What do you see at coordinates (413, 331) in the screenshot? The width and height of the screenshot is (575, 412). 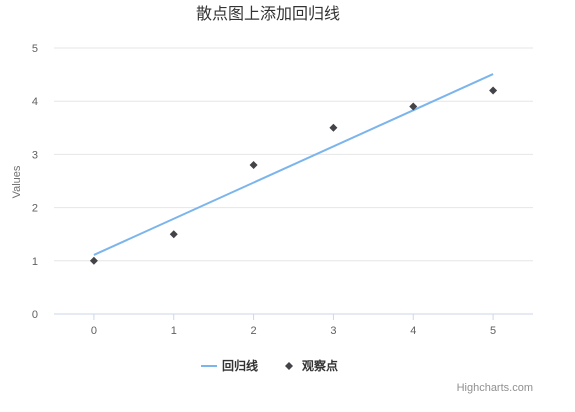 I see `x-tick-label: 4` at bounding box center [413, 331].